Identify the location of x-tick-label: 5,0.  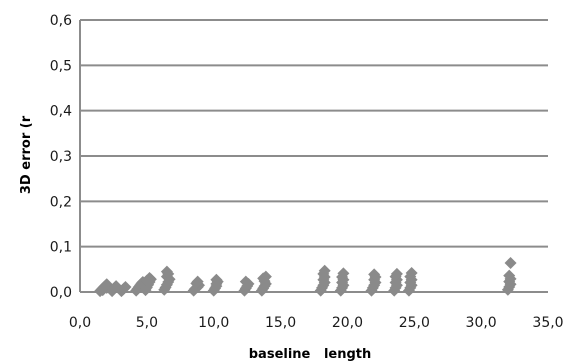
(147, 323).